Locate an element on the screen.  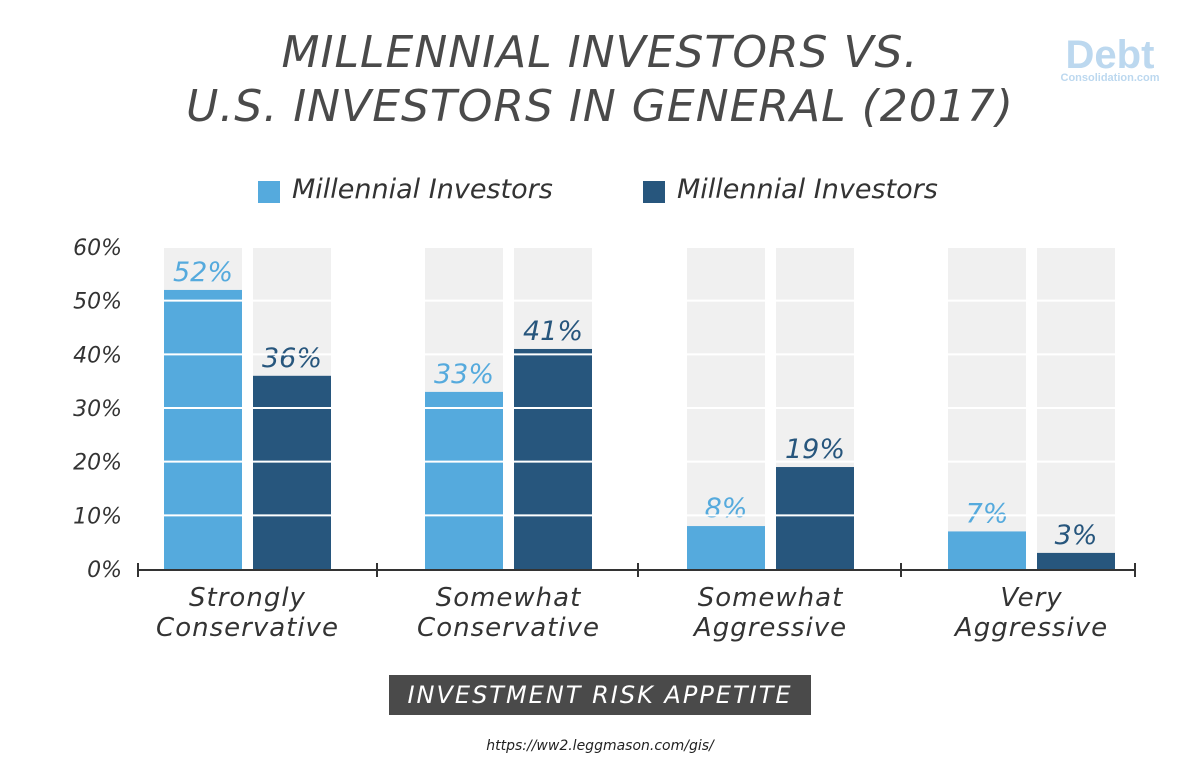
brand-logo-sub: Consolidation.com is located at coordinates (1110, 78).